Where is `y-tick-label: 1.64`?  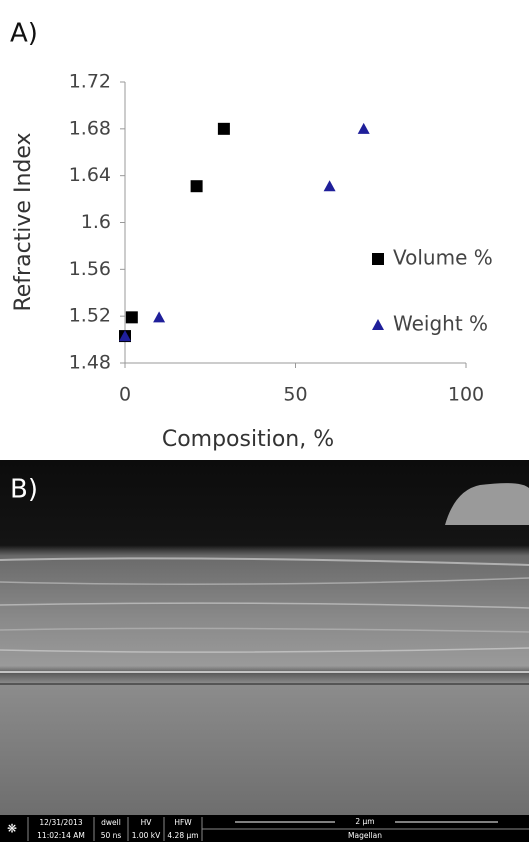
y-tick-label: 1.64 is located at coordinates (90, 175).